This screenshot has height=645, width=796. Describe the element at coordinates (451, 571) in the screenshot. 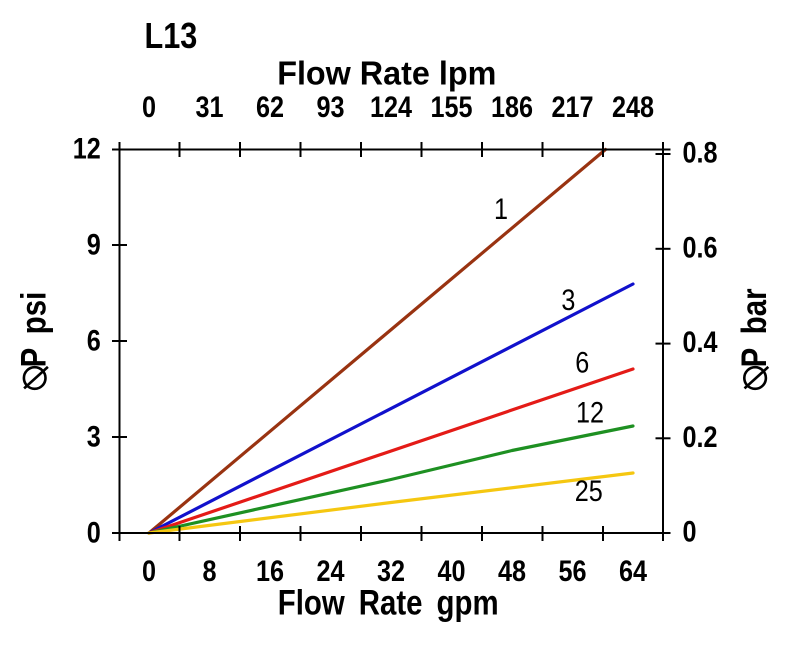

I see `svg-text: 40` at that location.